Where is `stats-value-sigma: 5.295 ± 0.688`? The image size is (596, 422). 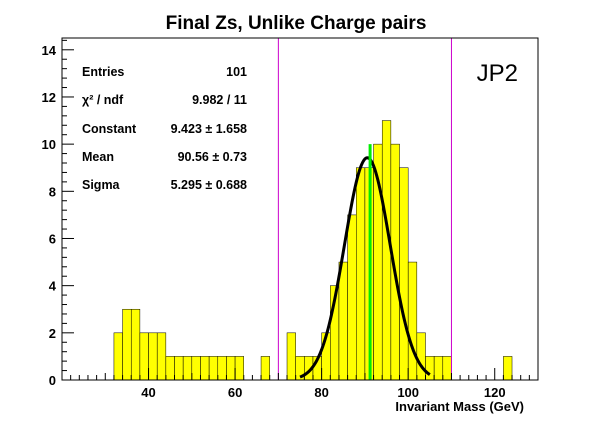 stats-value-sigma: 5.295 ± 0.688 is located at coordinates (209, 185).